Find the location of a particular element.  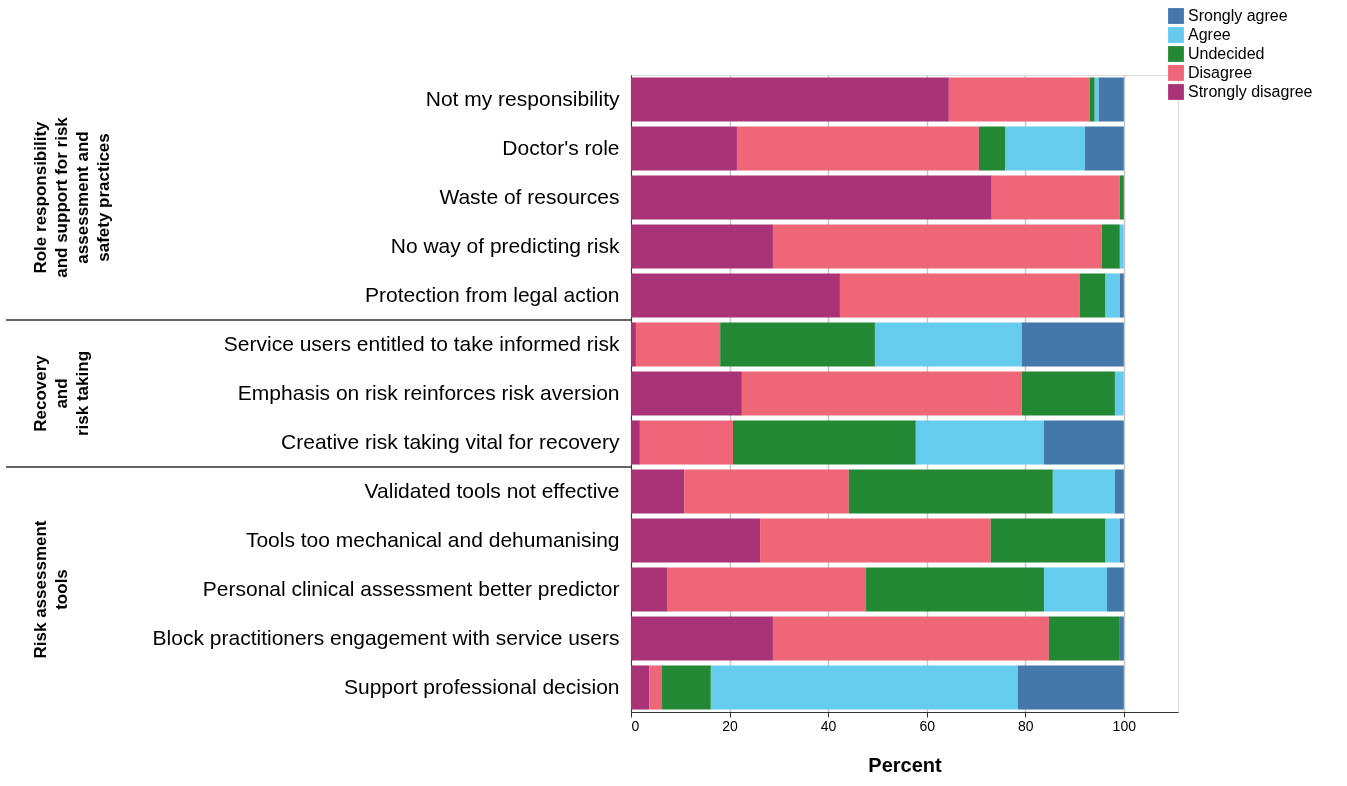

y-tick-label: Protection from legal action is located at coordinates (492, 294).